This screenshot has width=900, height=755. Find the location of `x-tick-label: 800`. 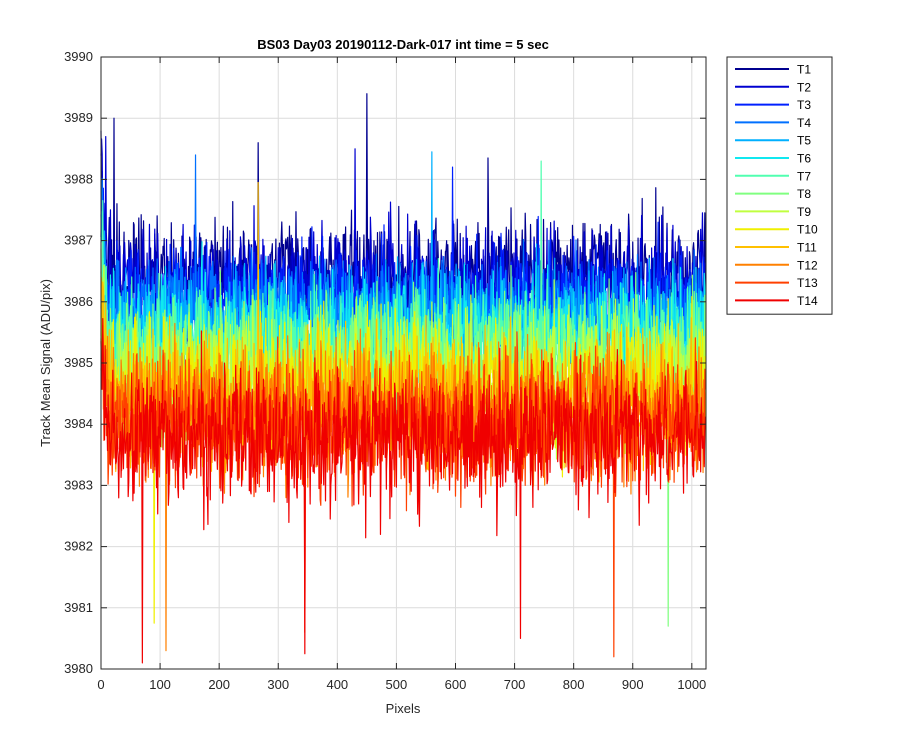

x-tick-label: 800 is located at coordinates (574, 684).